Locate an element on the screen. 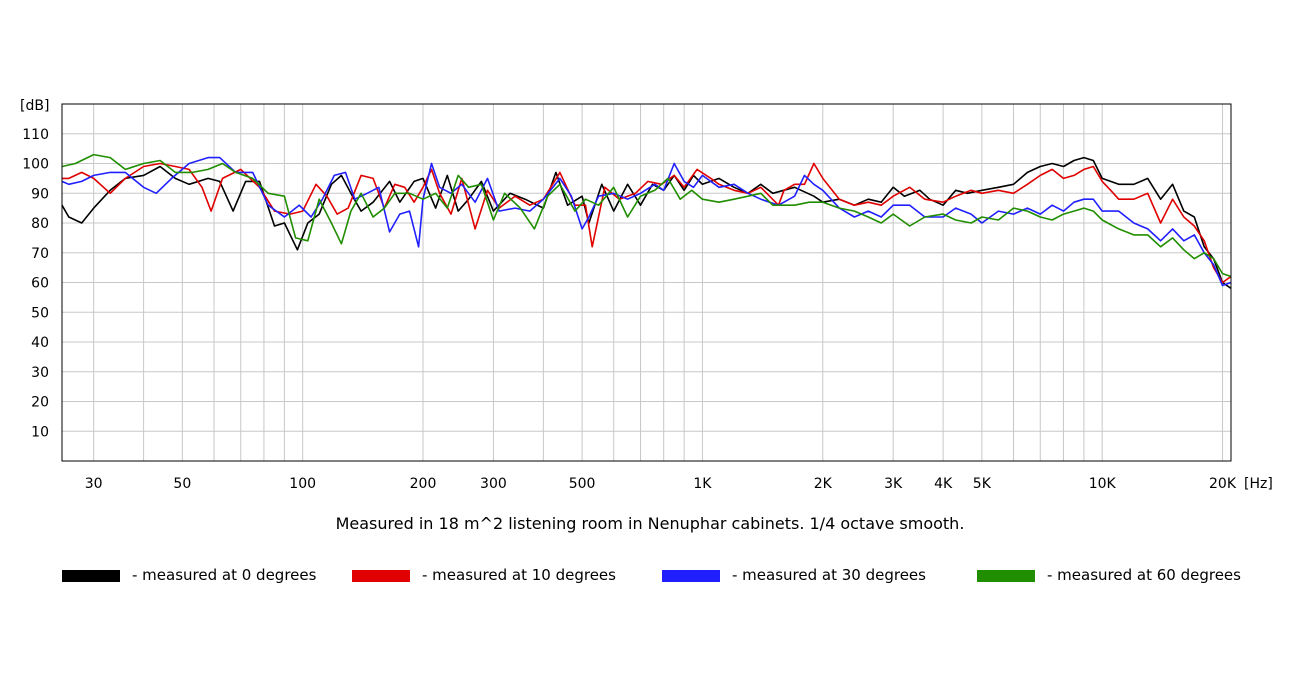 The width and height of the screenshot is (1300, 700). legend-swatch-60-degrees is located at coordinates (1006, 576).